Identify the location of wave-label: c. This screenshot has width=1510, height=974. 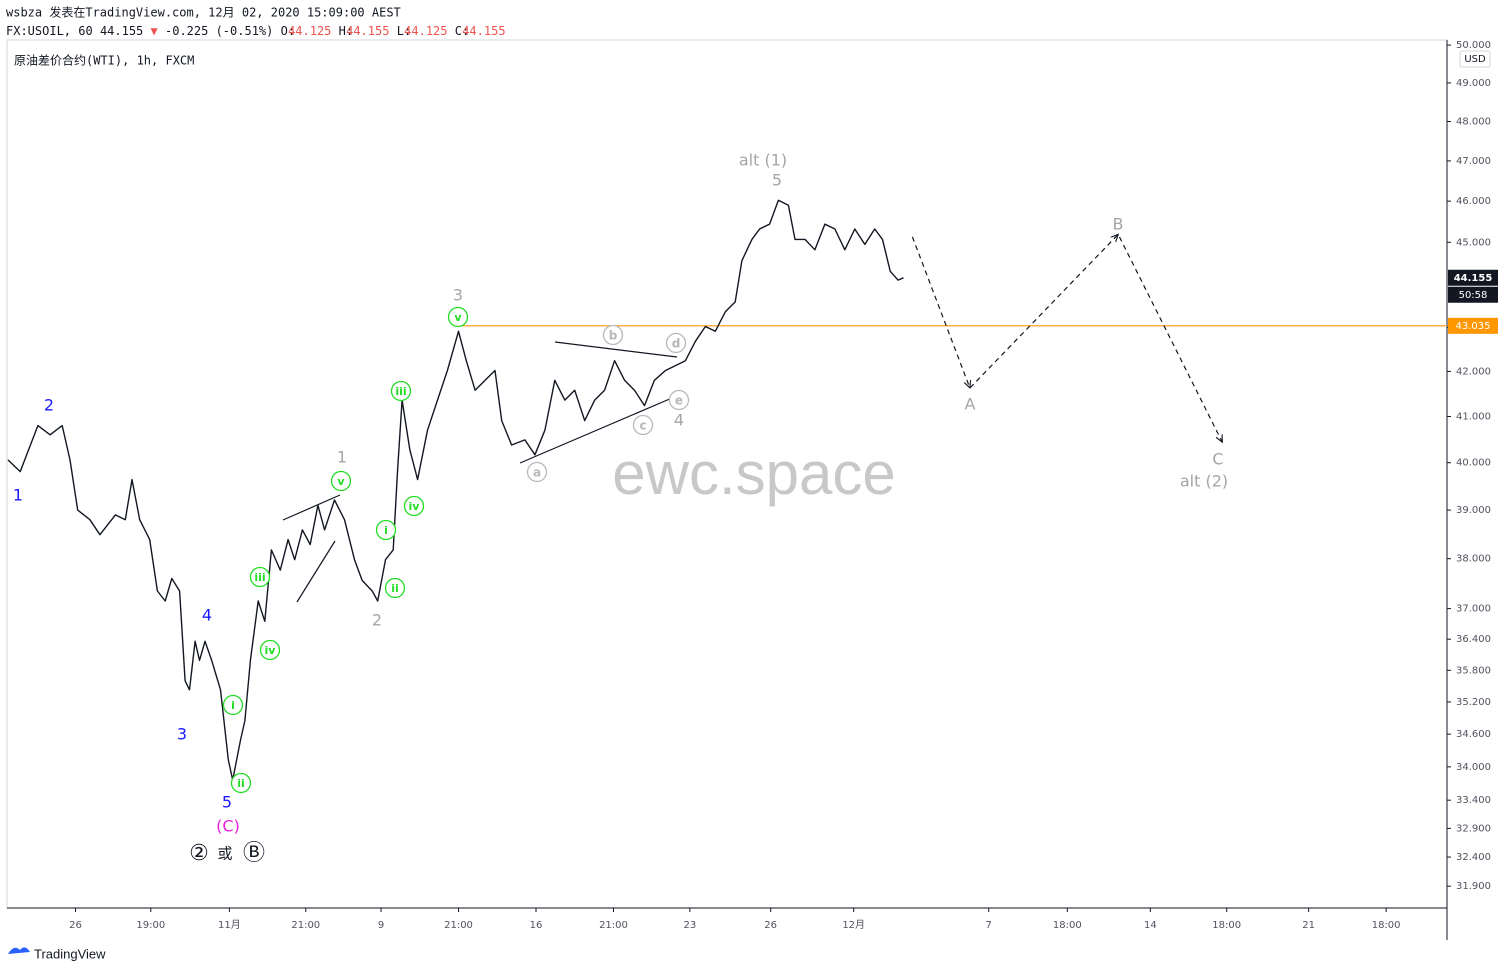
(642, 426).